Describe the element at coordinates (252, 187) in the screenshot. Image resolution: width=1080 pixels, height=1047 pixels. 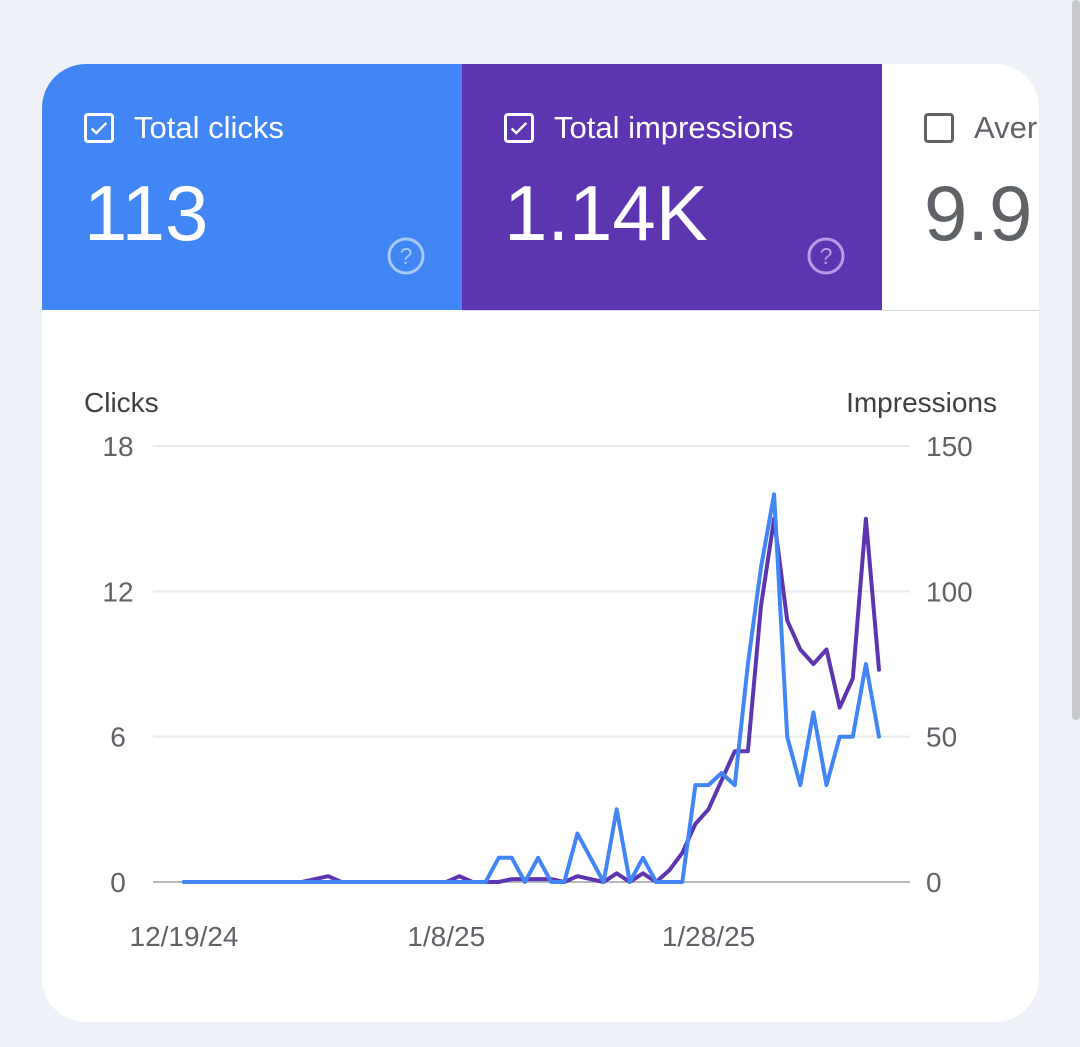
I see `metric-total-clicks: Total clicks 113 ?` at that location.